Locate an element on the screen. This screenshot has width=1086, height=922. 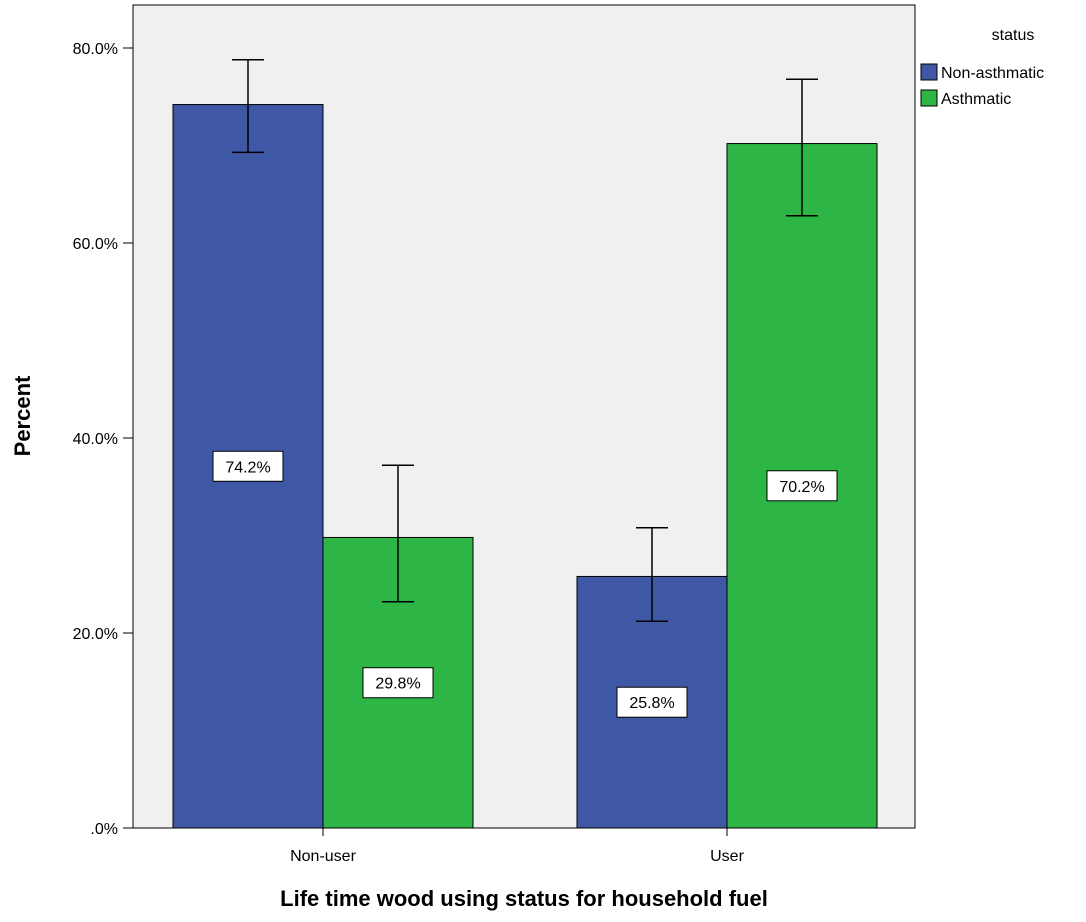
y-tick-label: 20.0% is located at coordinates (95, 634).